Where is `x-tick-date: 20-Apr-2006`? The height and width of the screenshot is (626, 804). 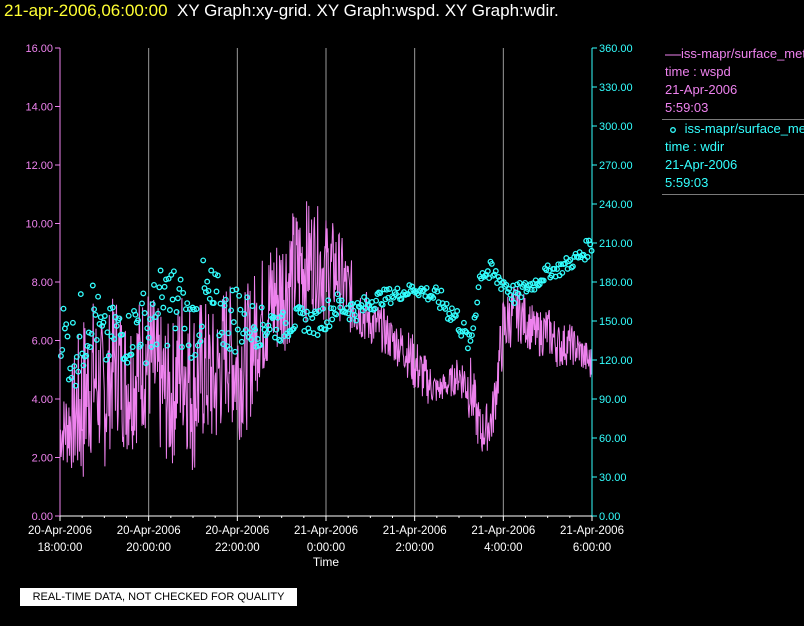 x-tick-date: 20-Apr-2006 is located at coordinates (237, 531).